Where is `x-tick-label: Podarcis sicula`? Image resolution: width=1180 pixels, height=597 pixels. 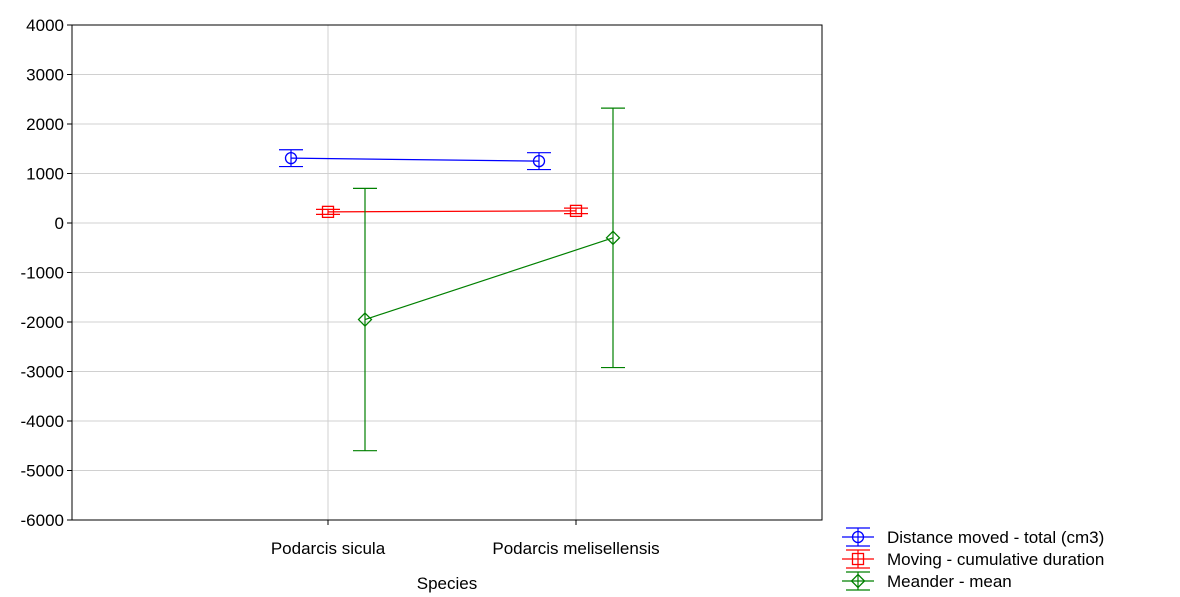
x-tick-label: Podarcis sicula is located at coordinates (328, 548).